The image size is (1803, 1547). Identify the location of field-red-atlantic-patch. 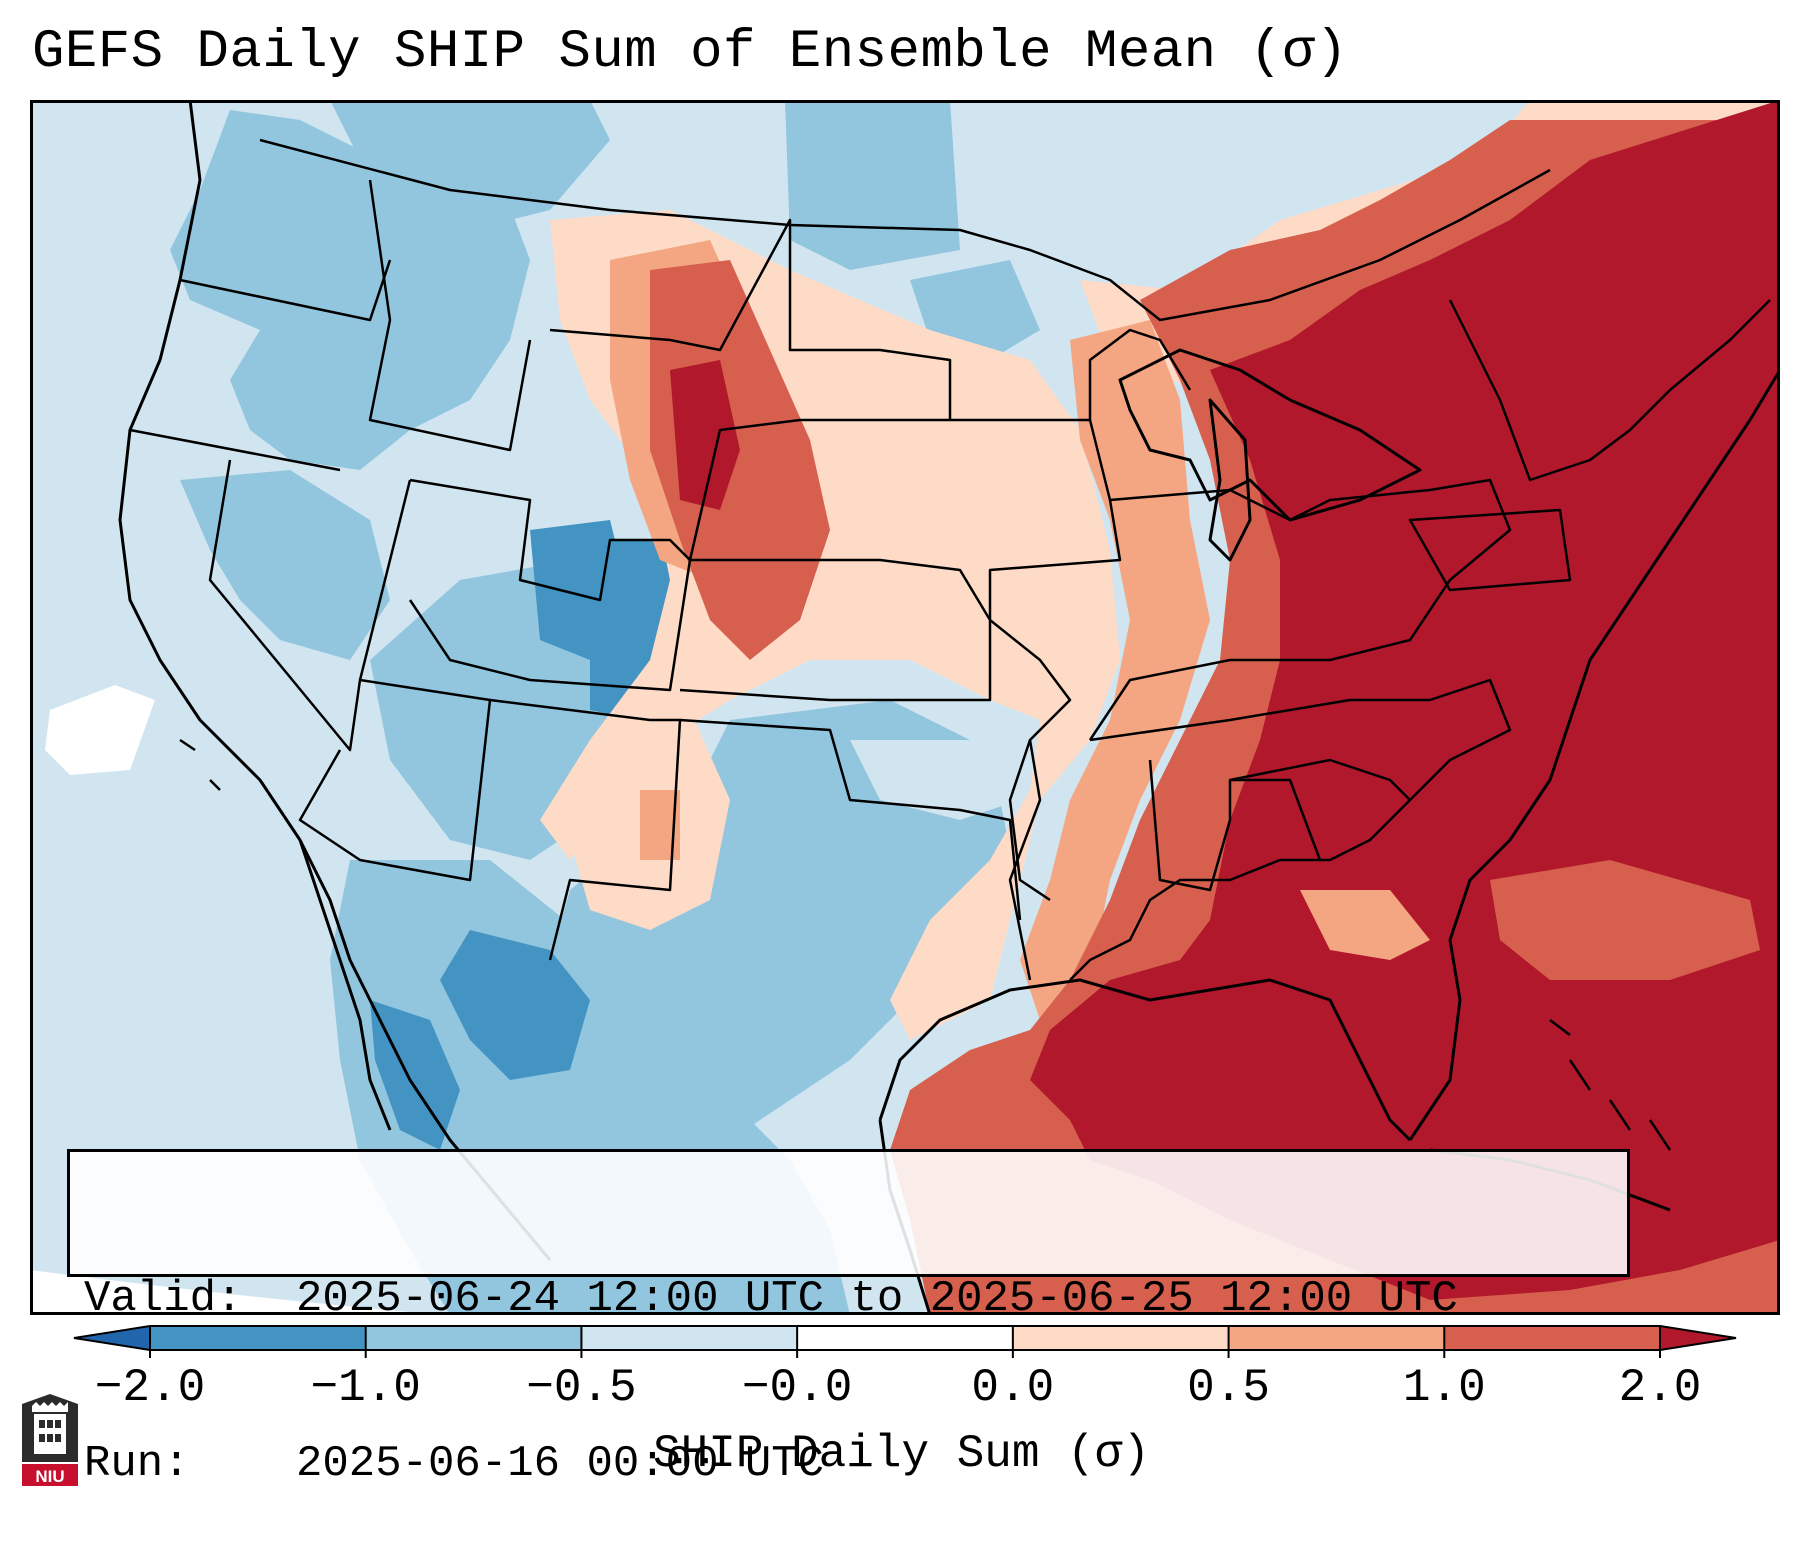
(1625, 920).